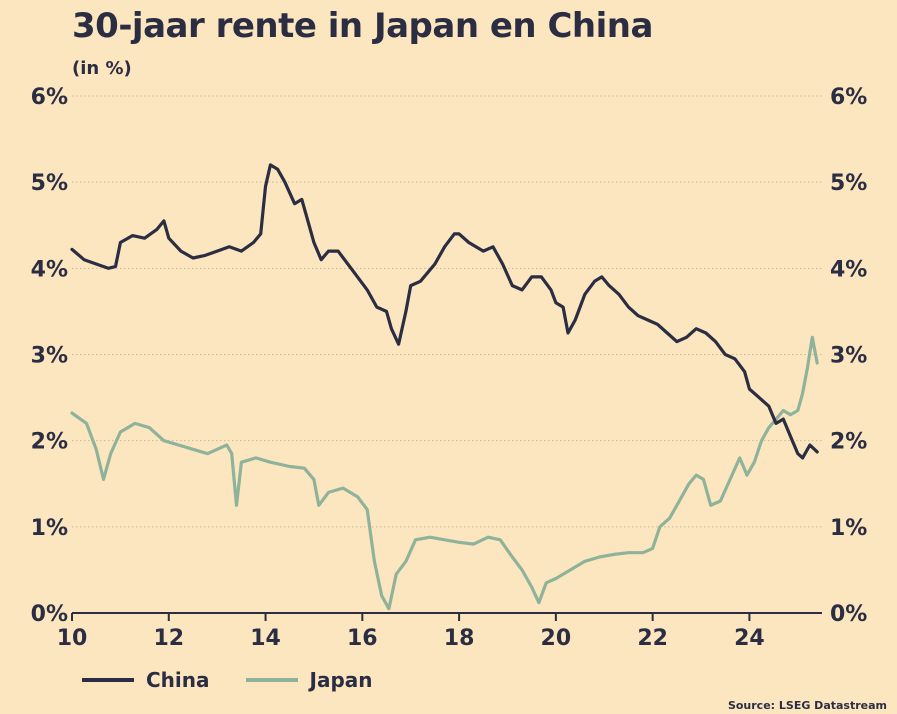  I want to click on y-tick-label-right-3: 3%, so click(848, 356).